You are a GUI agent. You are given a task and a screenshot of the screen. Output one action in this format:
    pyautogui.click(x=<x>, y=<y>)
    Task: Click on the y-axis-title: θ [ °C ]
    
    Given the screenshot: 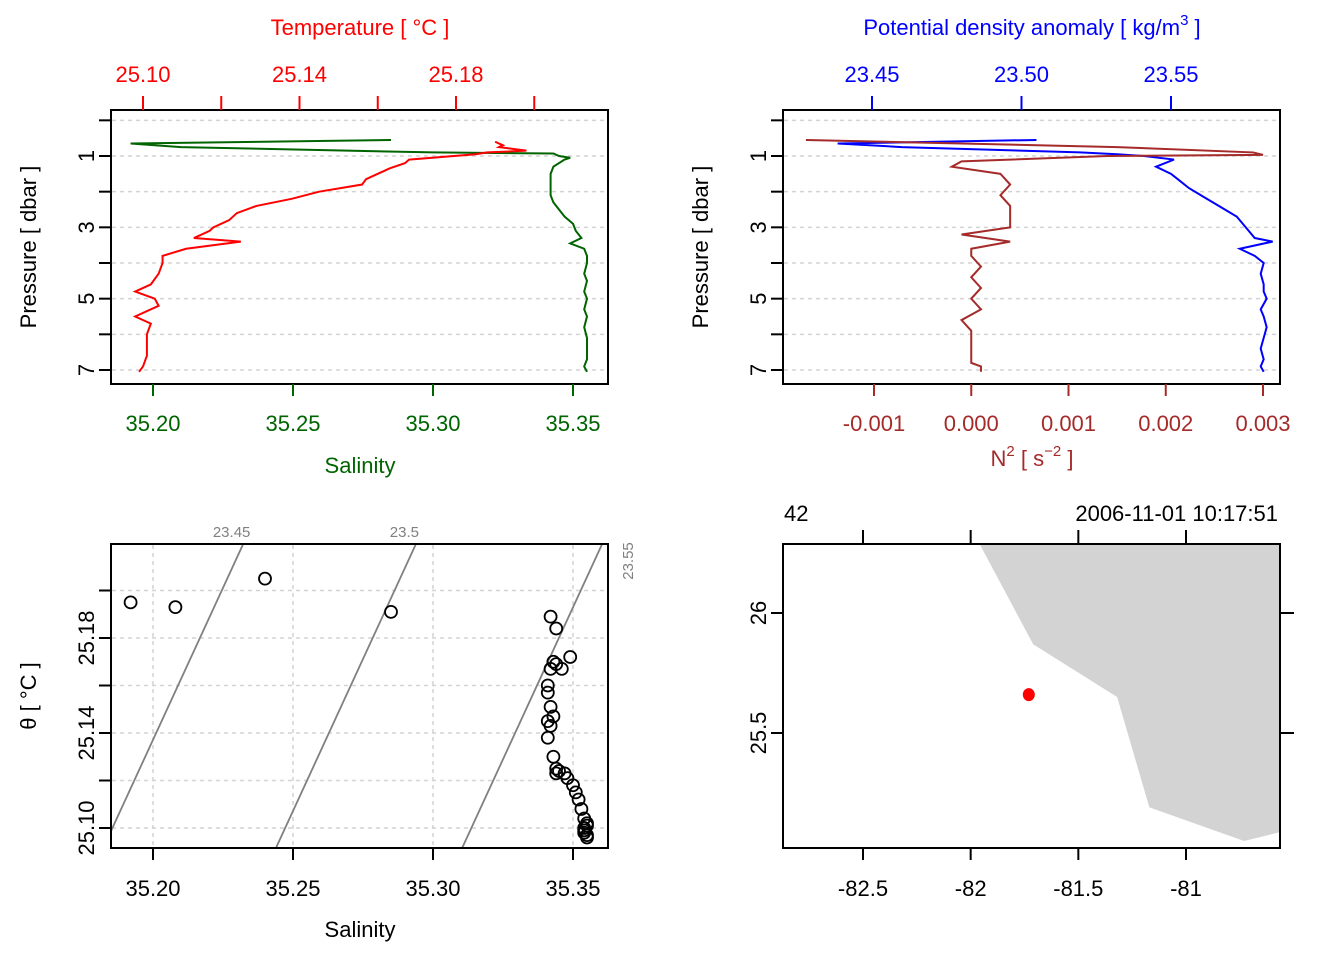 What is the action you would take?
    pyautogui.click(x=28, y=695)
    